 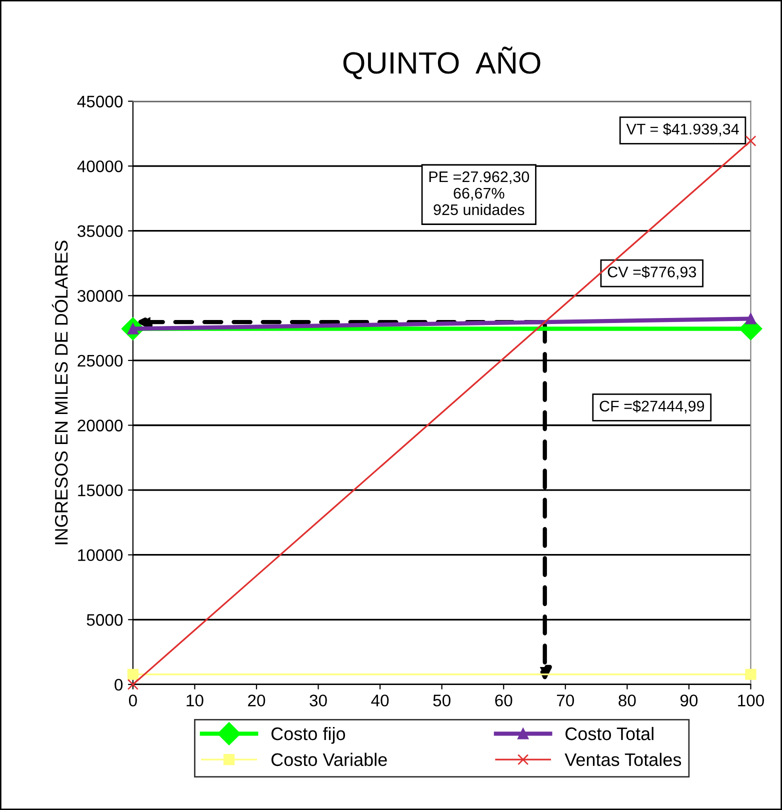 I want to click on x-tick-label: 30, so click(x=318, y=700).